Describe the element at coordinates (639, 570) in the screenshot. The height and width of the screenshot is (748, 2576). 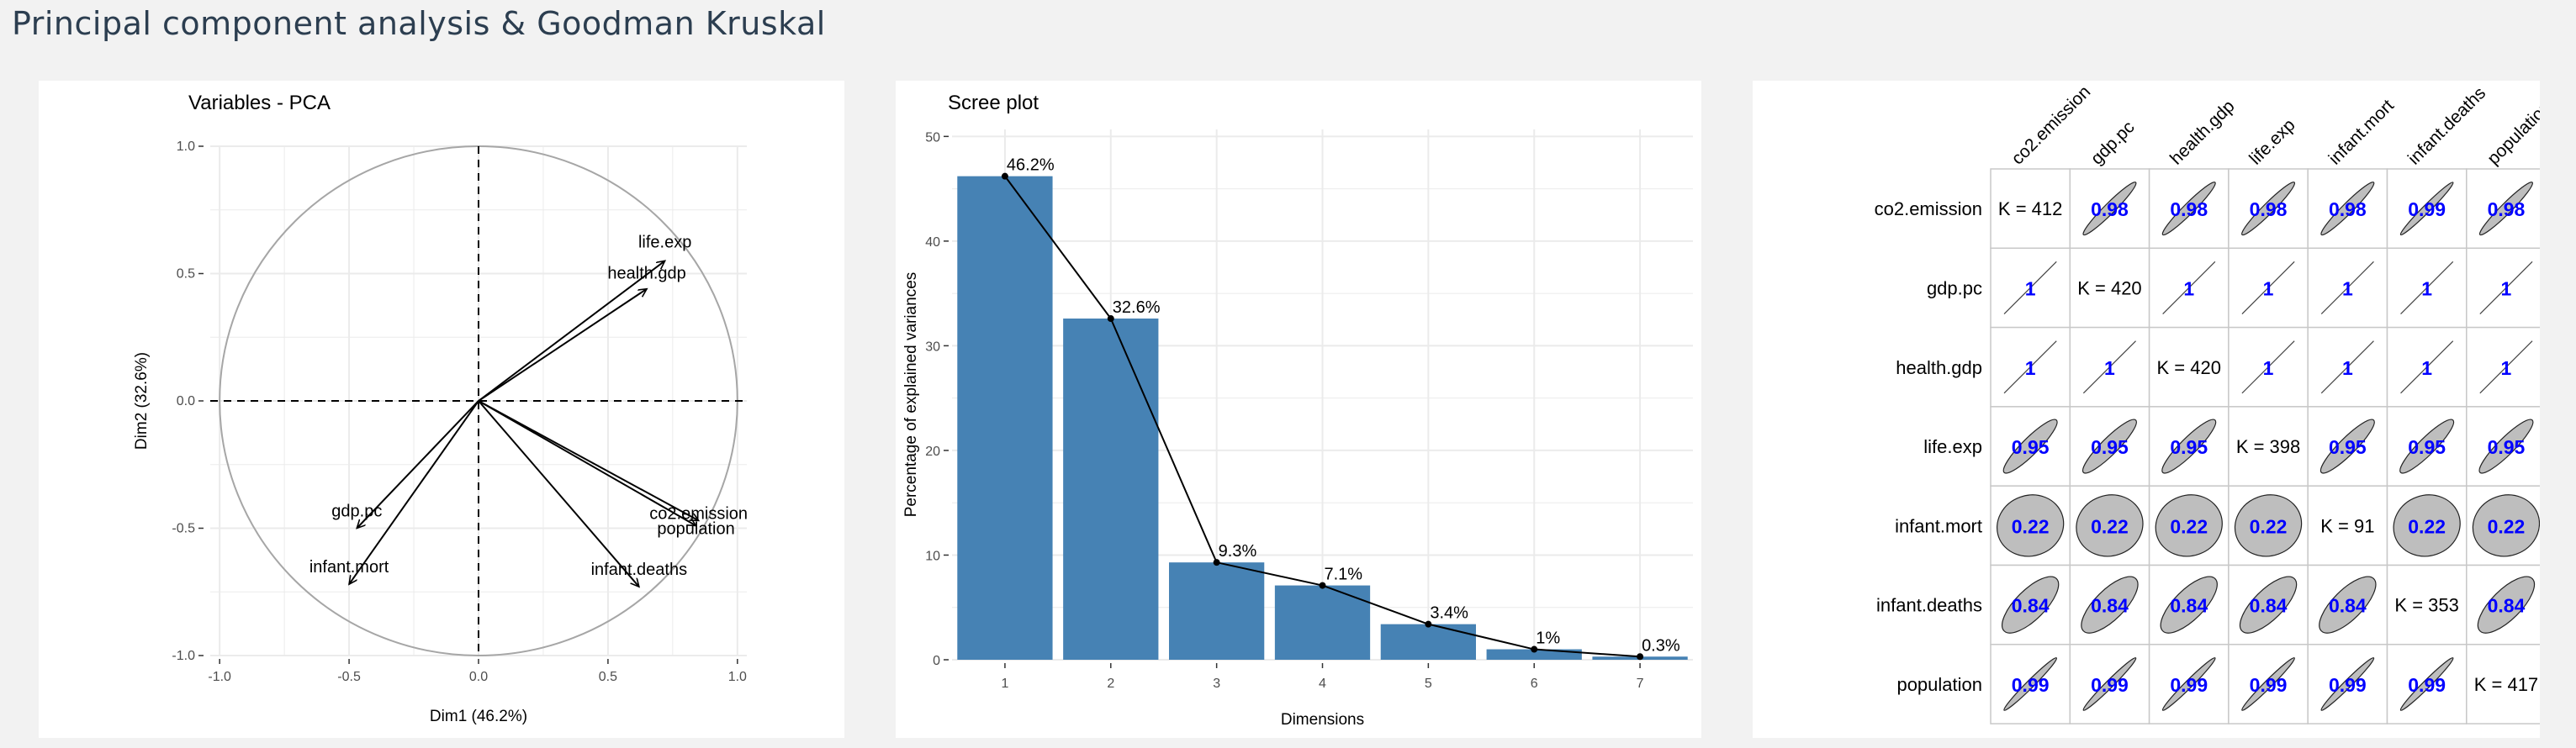
I see `variable-label: infant.deaths` at that location.